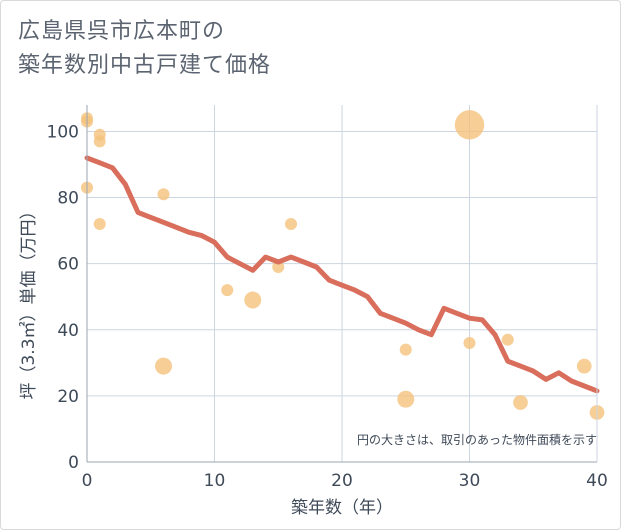 This screenshot has width=621, height=531. I want to click on chart-title-line-2: 築年数別中古戸建て価格, so click(145, 65).